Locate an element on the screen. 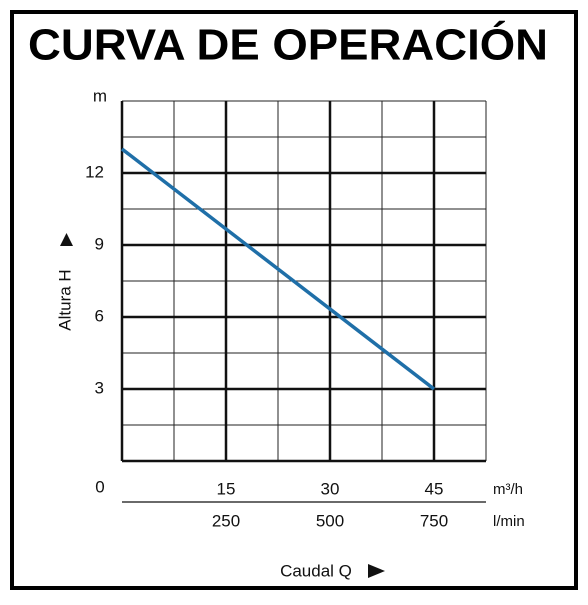 The width and height of the screenshot is (588, 605). x-tick-label: 15 is located at coordinates (226, 488).